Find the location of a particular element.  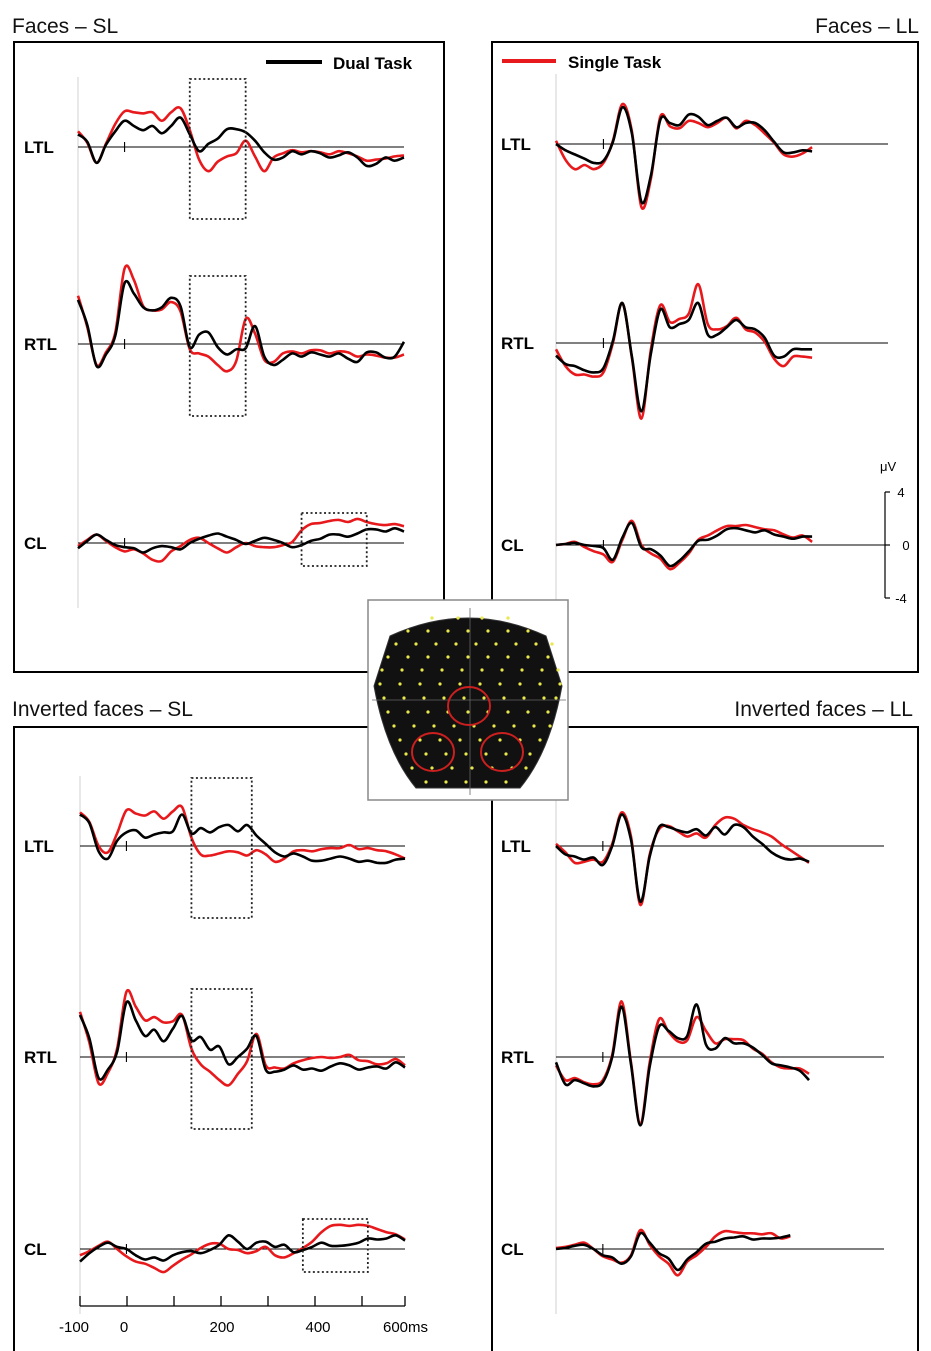

uv-unit-label: μV is located at coordinates (888, 466).